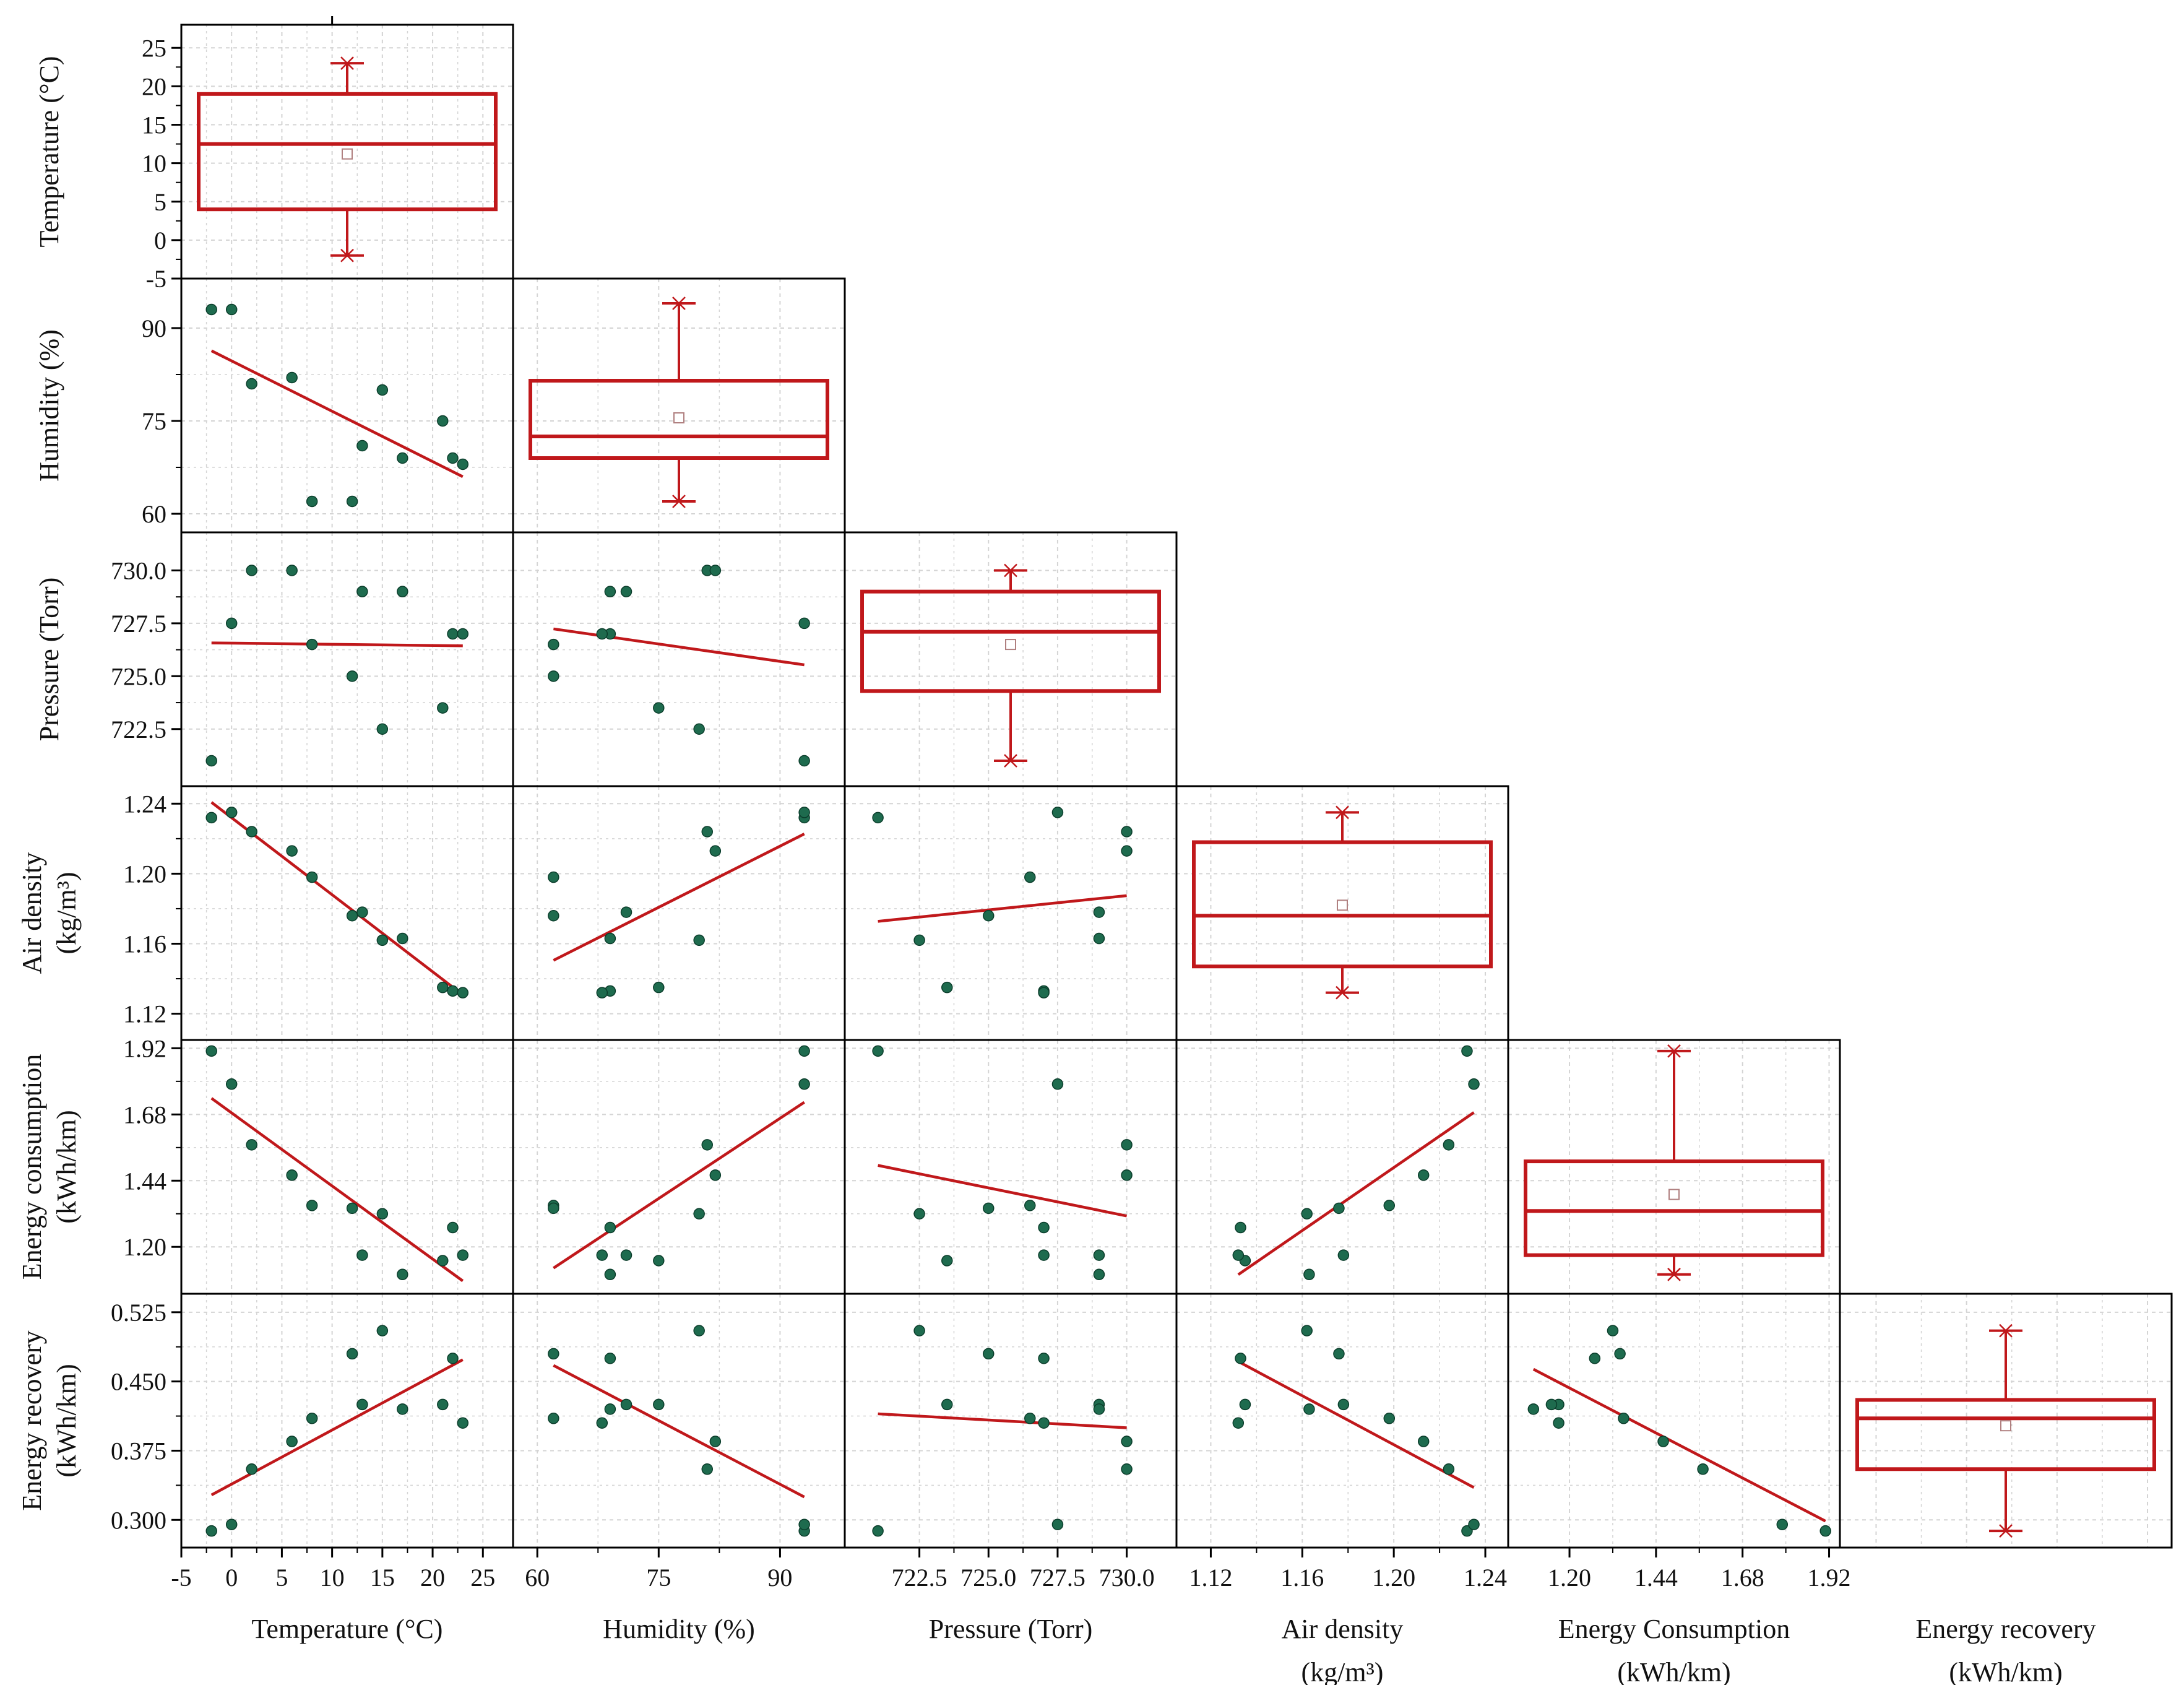 The width and height of the screenshot is (2184, 1685). I want to click on y-tick-label: 25, so click(154, 48).